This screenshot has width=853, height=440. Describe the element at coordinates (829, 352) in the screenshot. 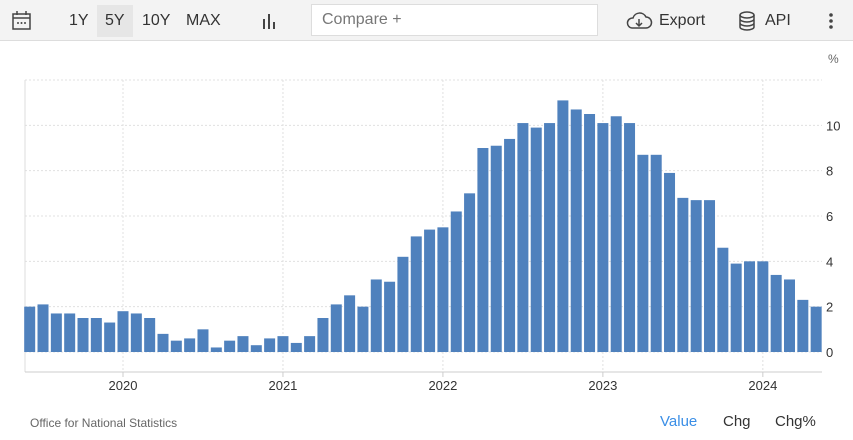

I see `y-tick-label: 0` at that location.